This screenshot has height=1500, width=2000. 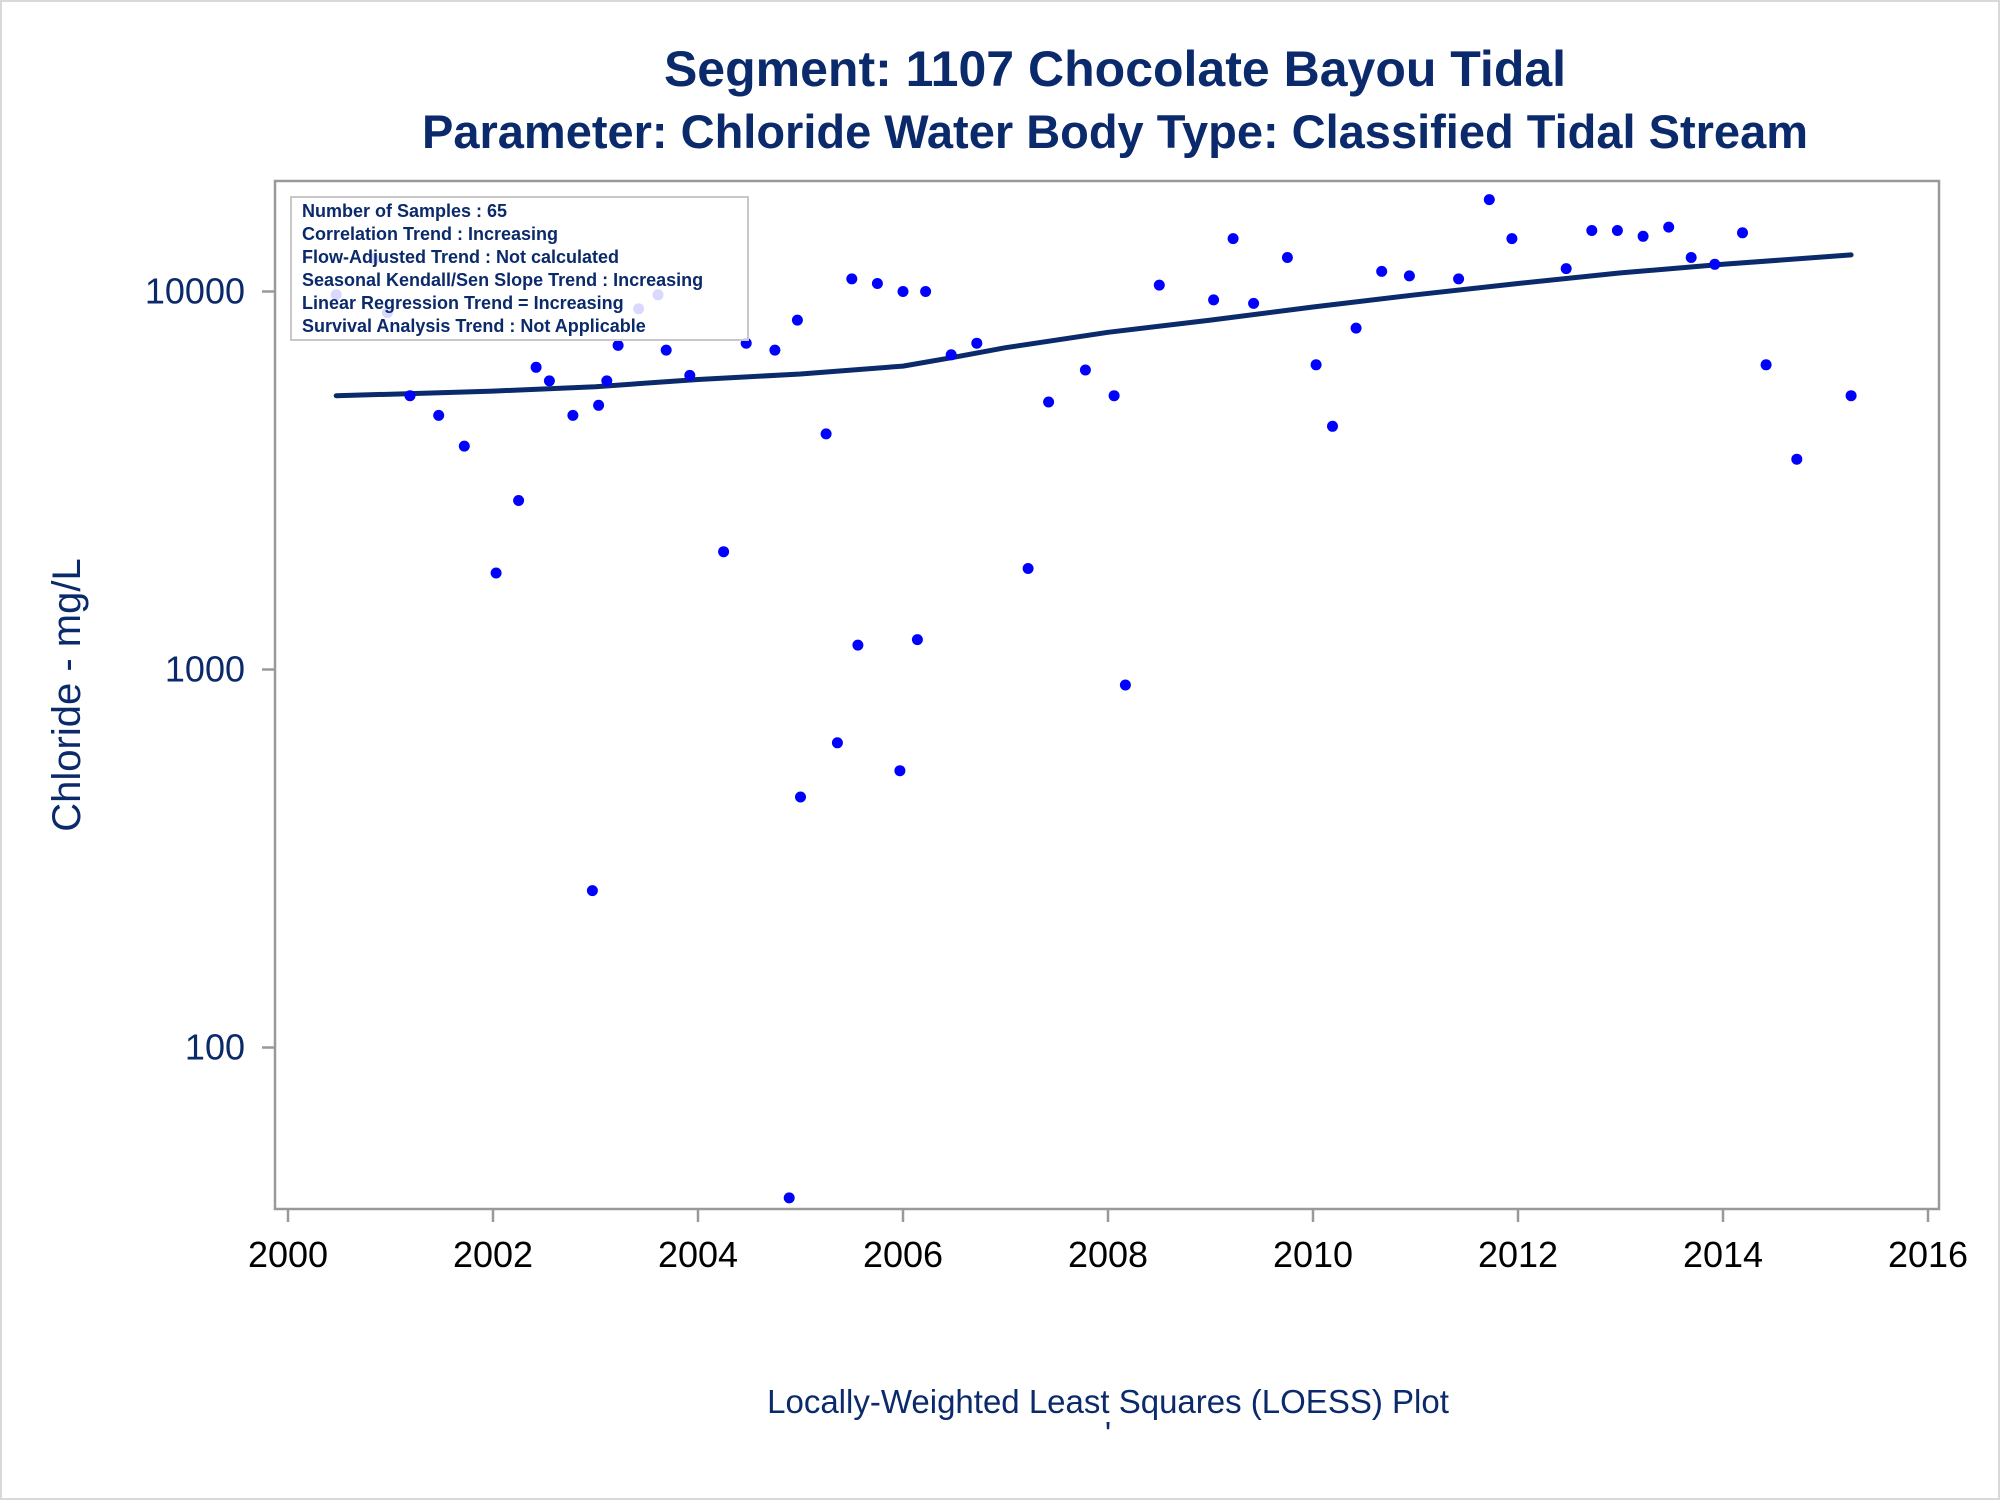 What do you see at coordinates (195, 291) in the screenshot?
I see `y-tick-label: 10000` at bounding box center [195, 291].